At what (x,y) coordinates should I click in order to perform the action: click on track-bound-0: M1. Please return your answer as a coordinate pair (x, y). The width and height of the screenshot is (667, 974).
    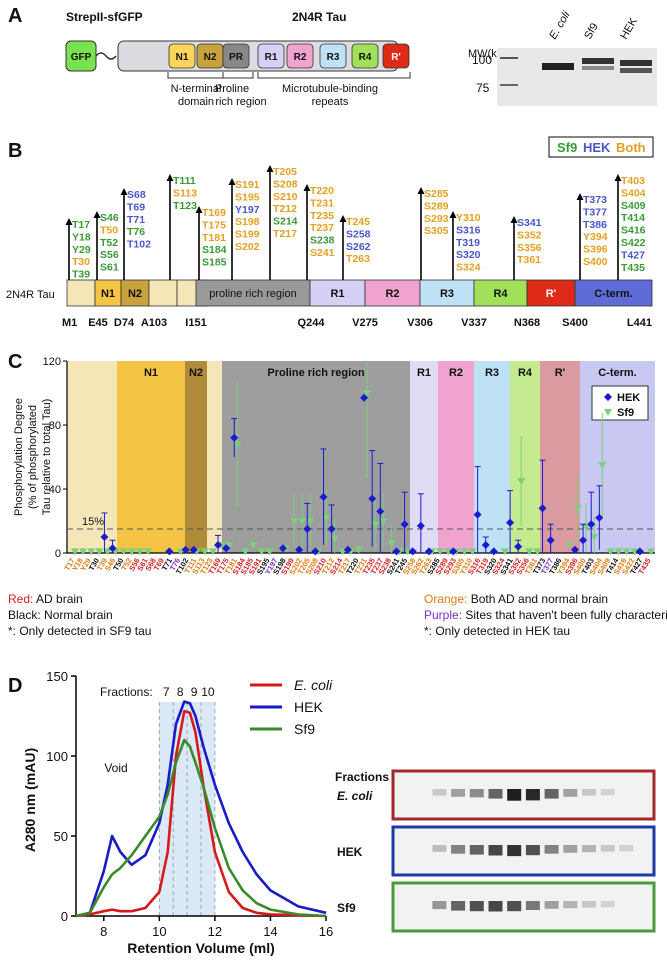
    Looking at the image, I should click on (69, 323).